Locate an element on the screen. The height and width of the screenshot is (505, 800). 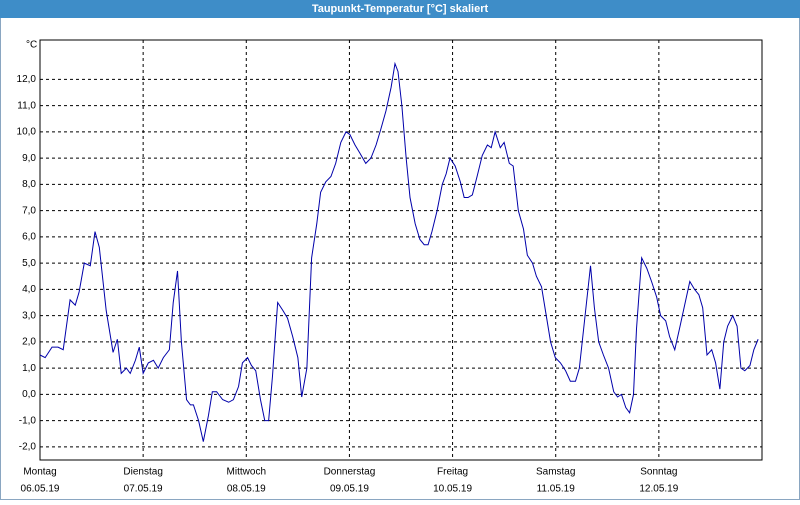
x-tick-label: Dienstag is located at coordinates (142, 472).